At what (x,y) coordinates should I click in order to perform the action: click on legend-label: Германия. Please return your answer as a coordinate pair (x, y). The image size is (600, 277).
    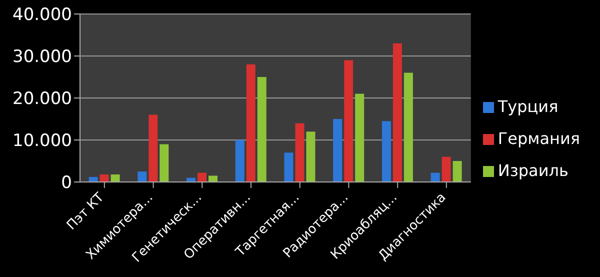
    Looking at the image, I should click on (539, 138).